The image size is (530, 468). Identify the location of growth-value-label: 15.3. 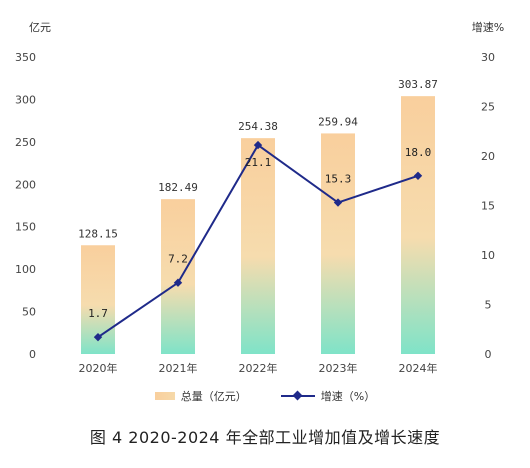
(338, 179).